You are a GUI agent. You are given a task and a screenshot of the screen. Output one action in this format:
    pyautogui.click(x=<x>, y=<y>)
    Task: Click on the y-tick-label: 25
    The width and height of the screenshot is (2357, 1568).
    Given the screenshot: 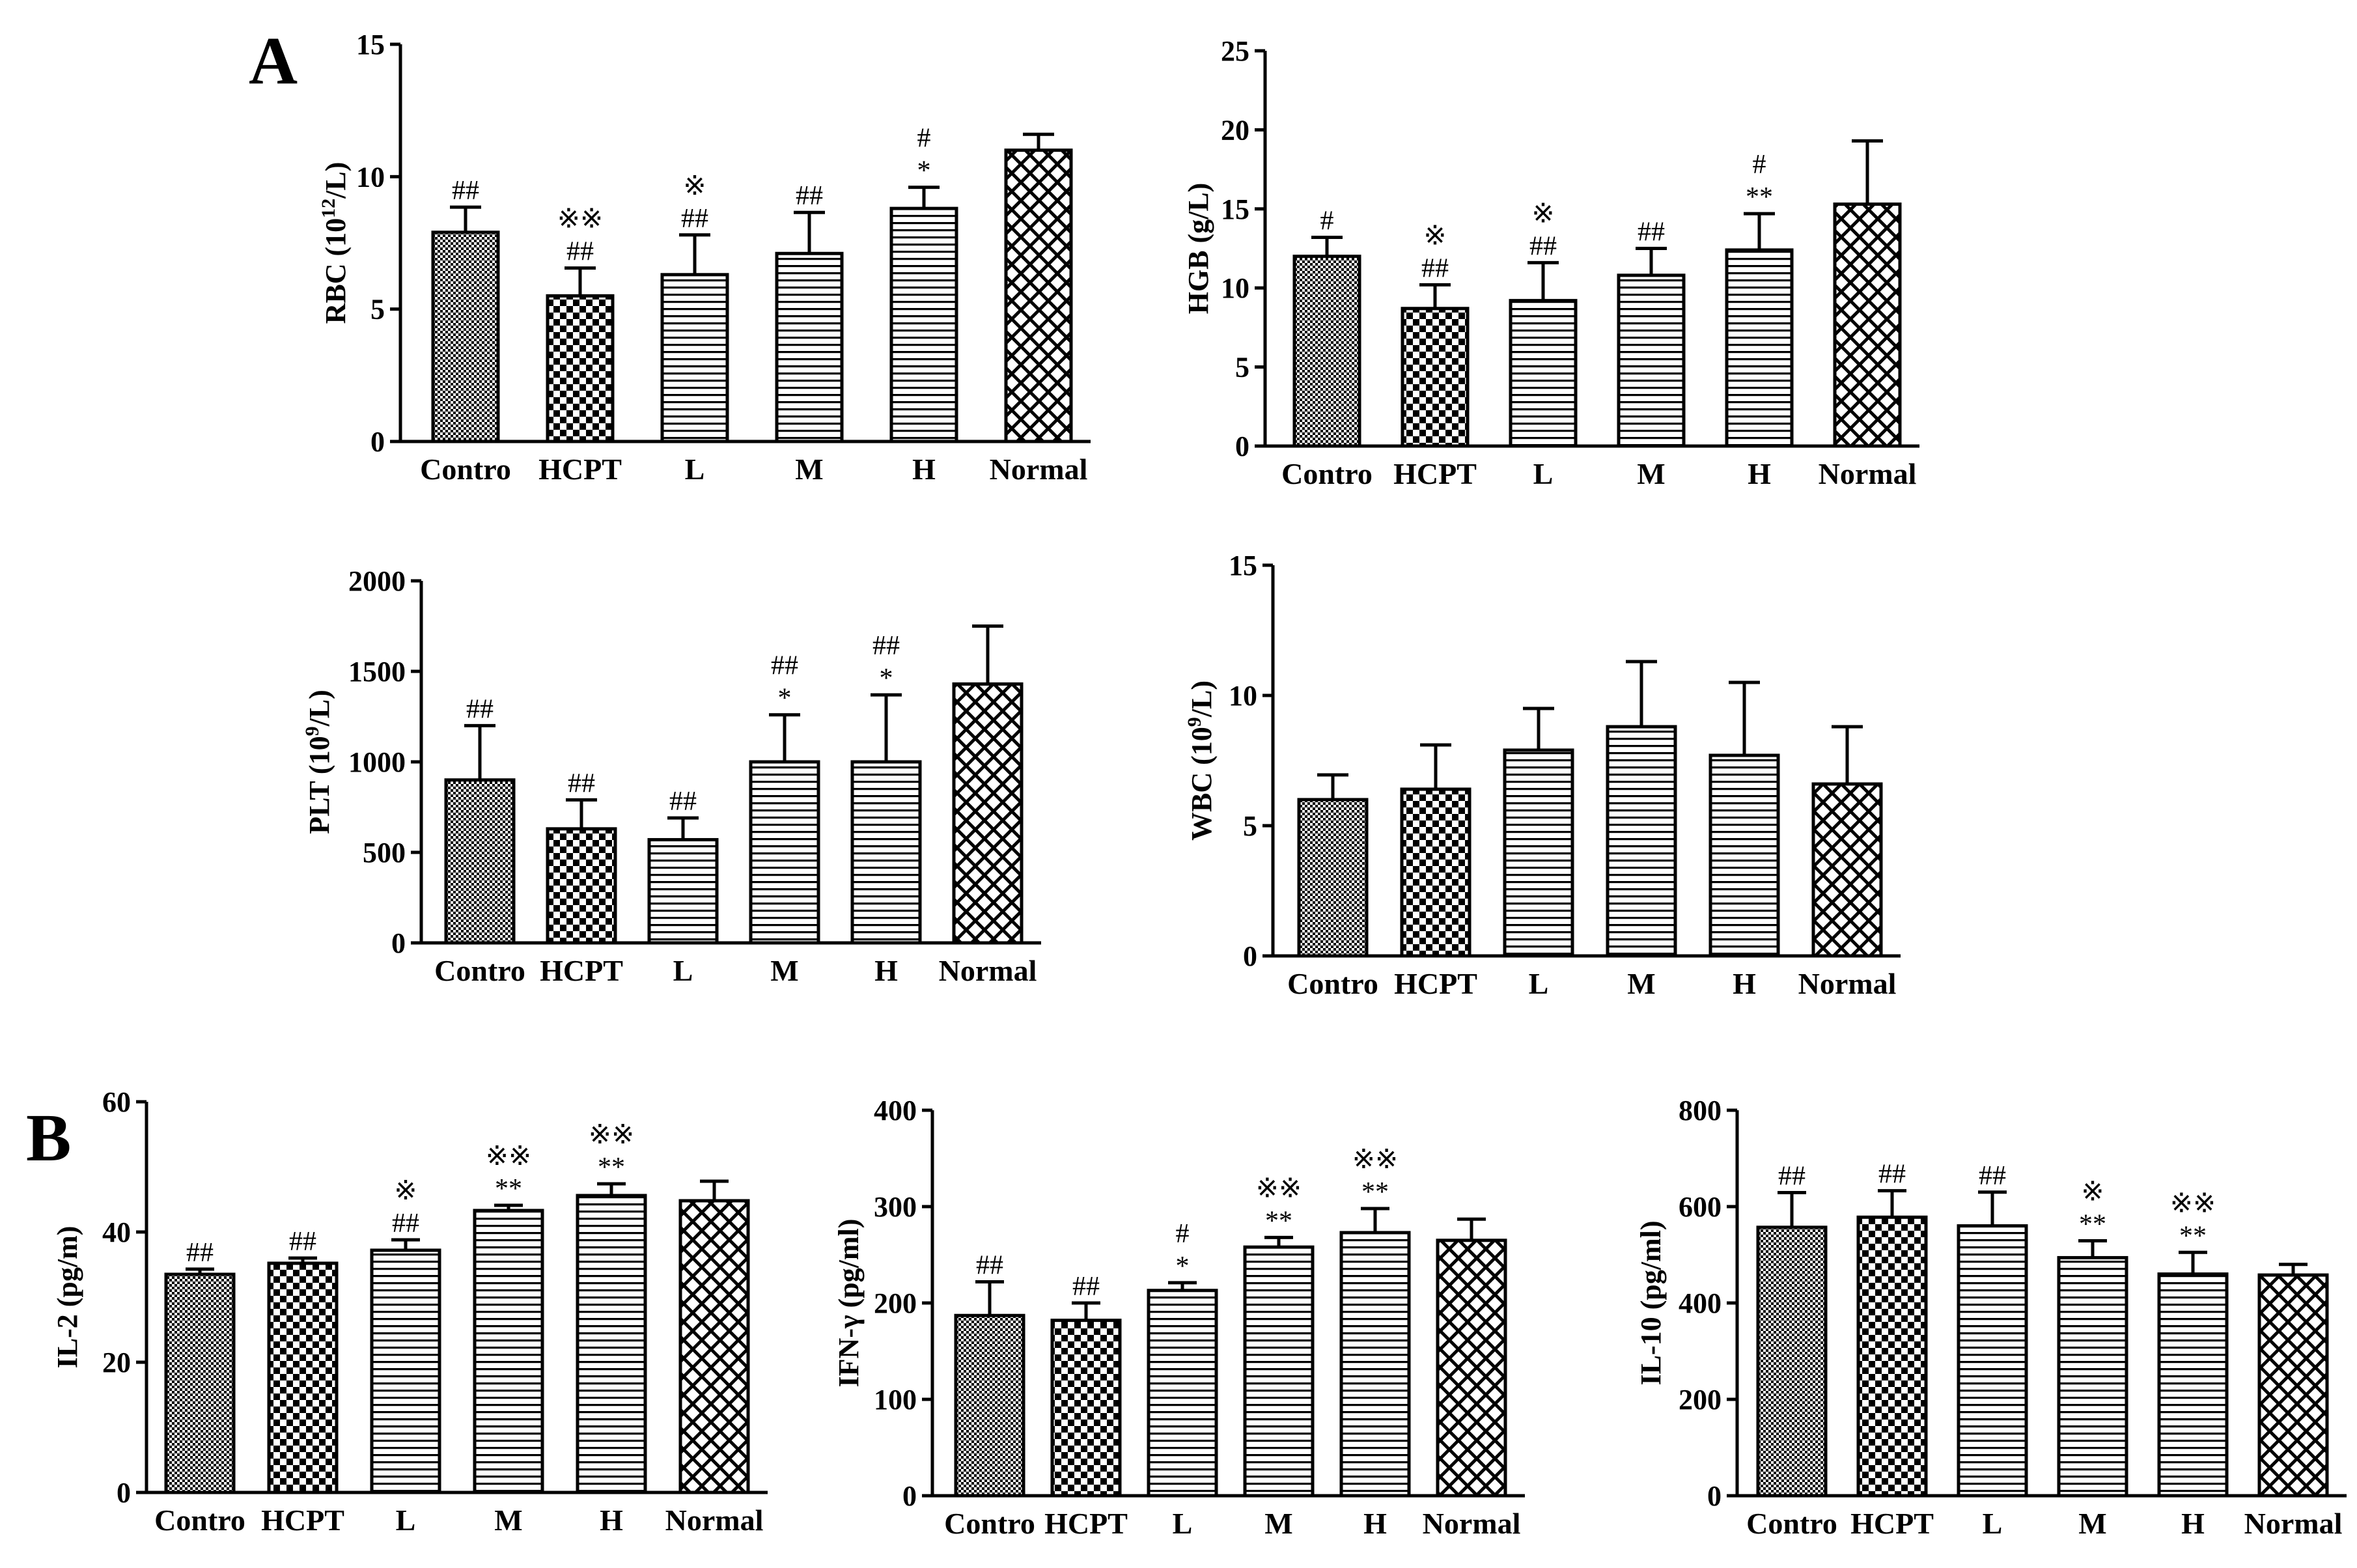 What is the action you would take?
    pyautogui.click(x=1235, y=51)
    